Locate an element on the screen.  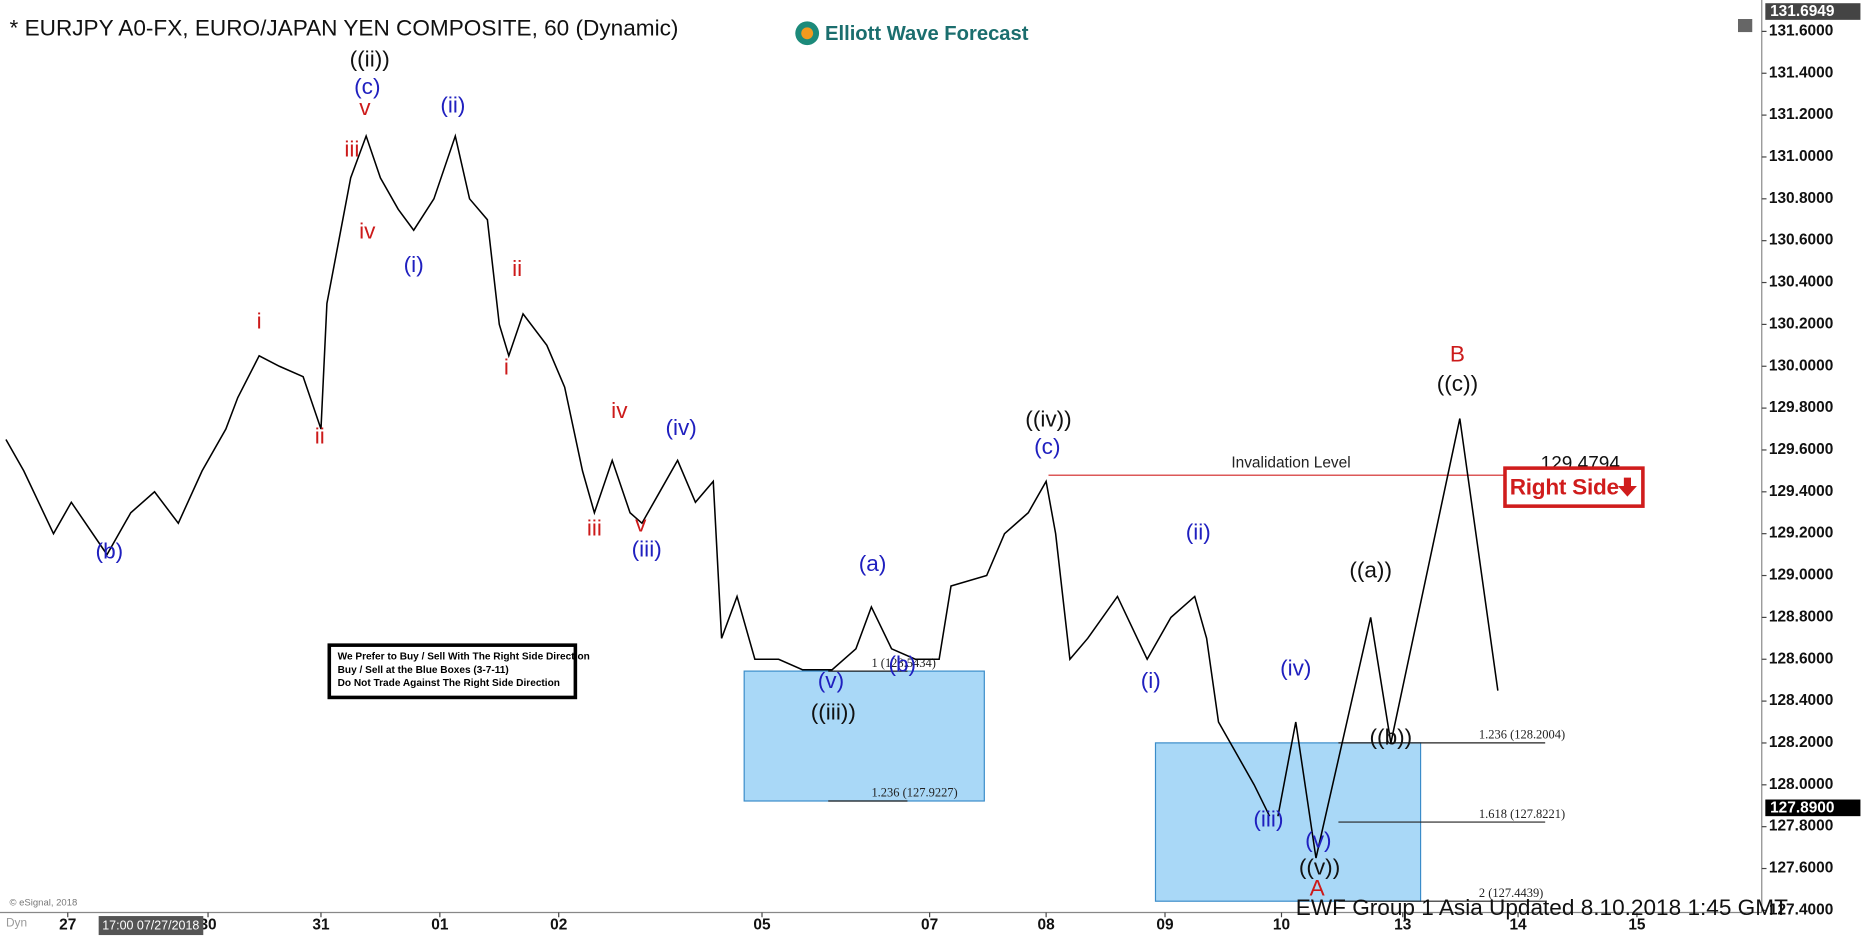
right-side-badge: Right Side is located at coordinates (1574, 487).